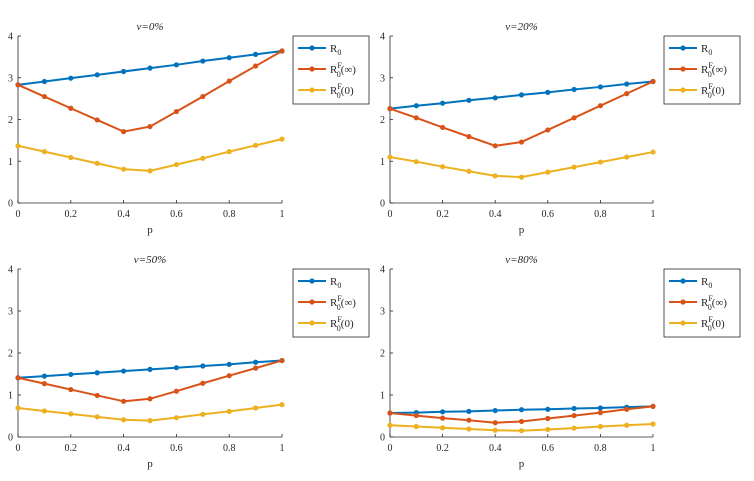 The height and width of the screenshot is (481, 754). What do you see at coordinates (521, 27) in the screenshot?
I see `chart-title: ν=20%` at bounding box center [521, 27].